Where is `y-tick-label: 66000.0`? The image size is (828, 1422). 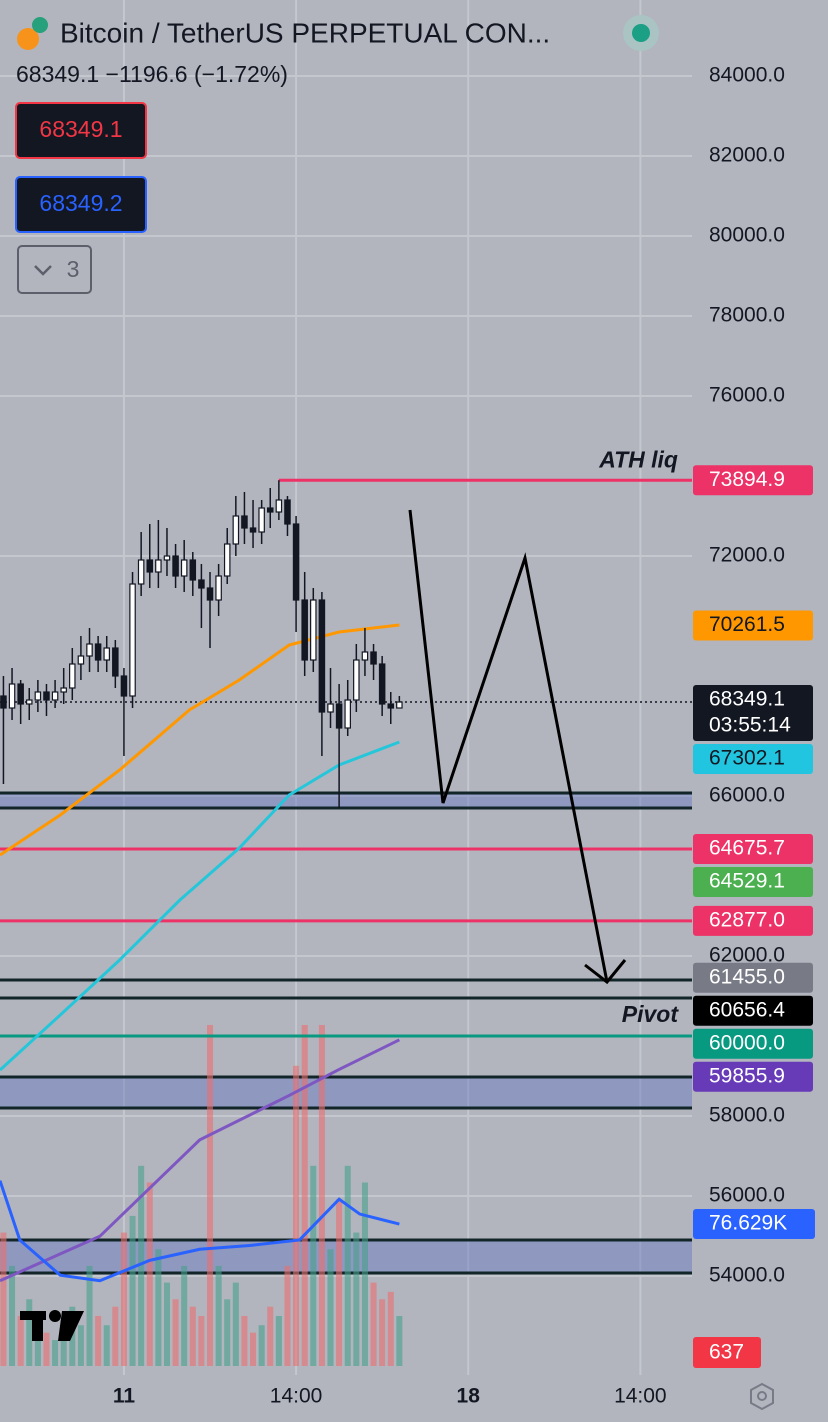 y-tick-label: 66000.0 is located at coordinates (747, 795).